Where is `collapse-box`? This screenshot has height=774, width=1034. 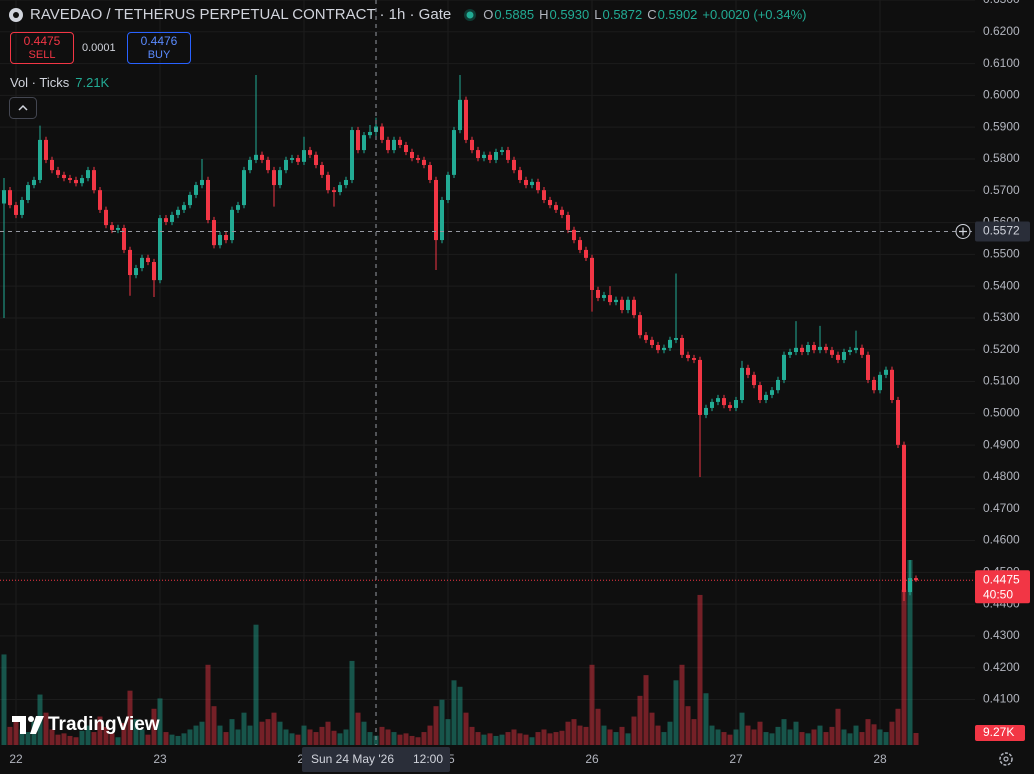 collapse-box is located at coordinates (23, 108).